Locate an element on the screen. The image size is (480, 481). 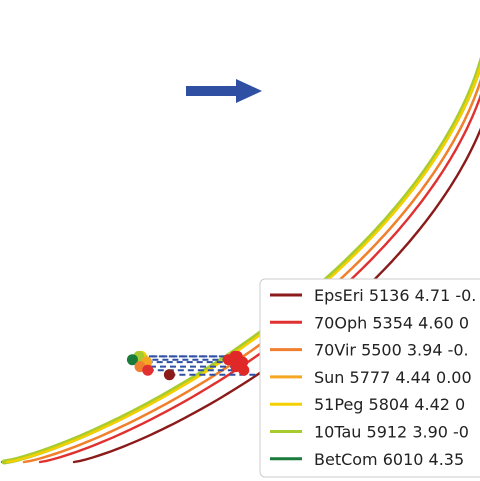
legend-label-1: 70Oph 5354 4.60 0 is located at coordinates (391, 322).